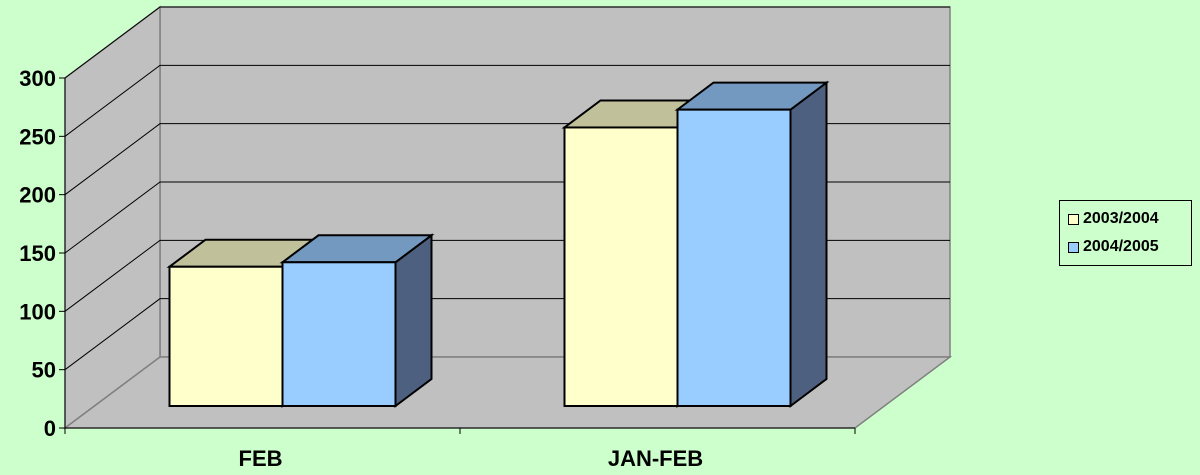  What do you see at coordinates (471, 458) in the screenshot?
I see `category-labels: FEB JAN-FEB` at bounding box center [471, 458].